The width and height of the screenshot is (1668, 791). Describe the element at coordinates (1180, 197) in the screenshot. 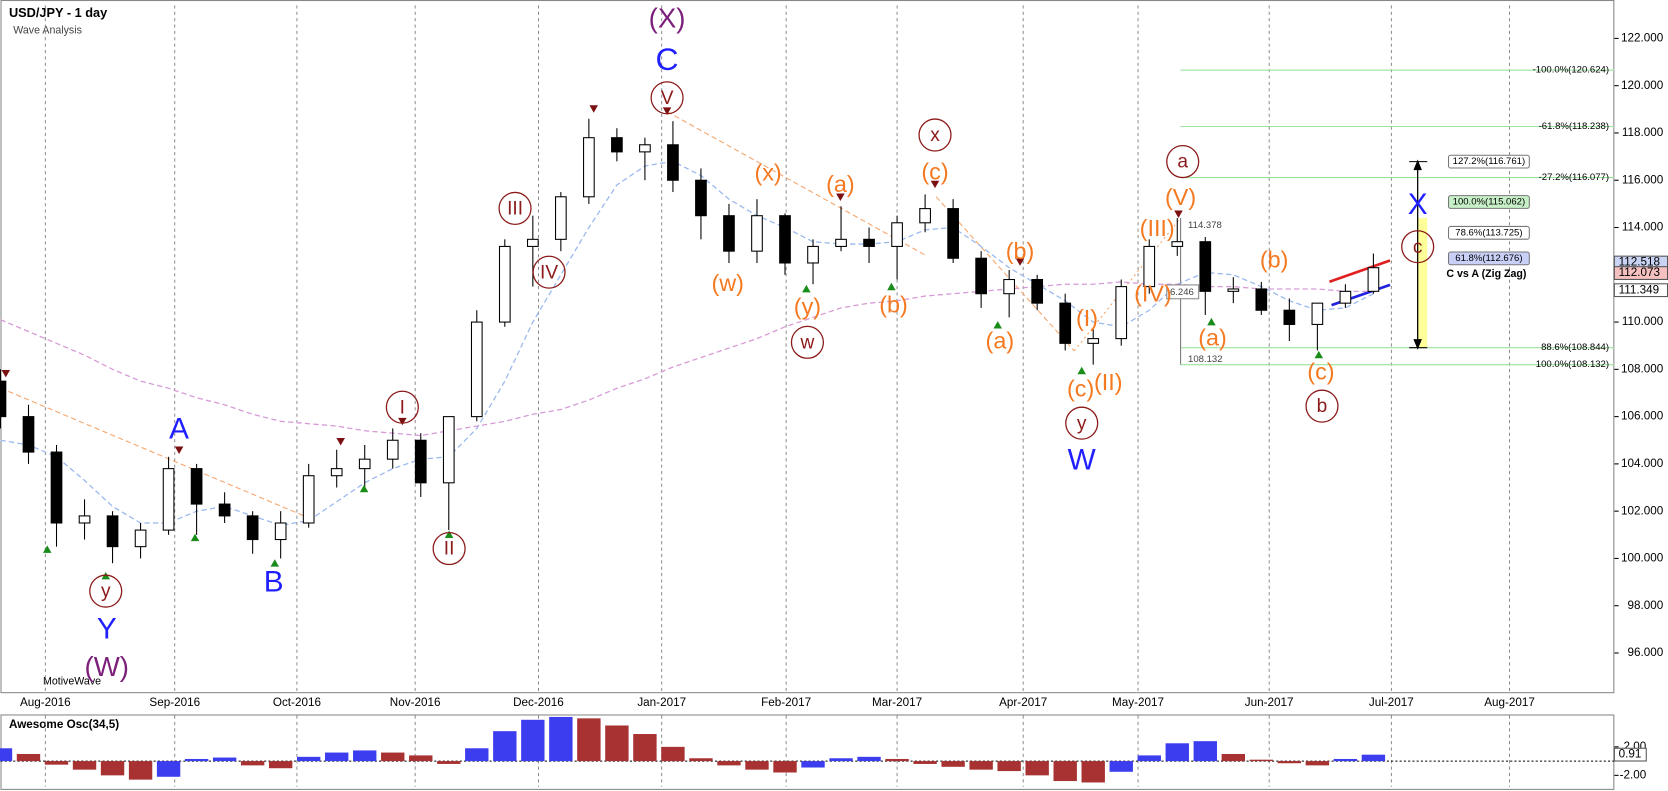

I see `wave-label: (V)` at that location.